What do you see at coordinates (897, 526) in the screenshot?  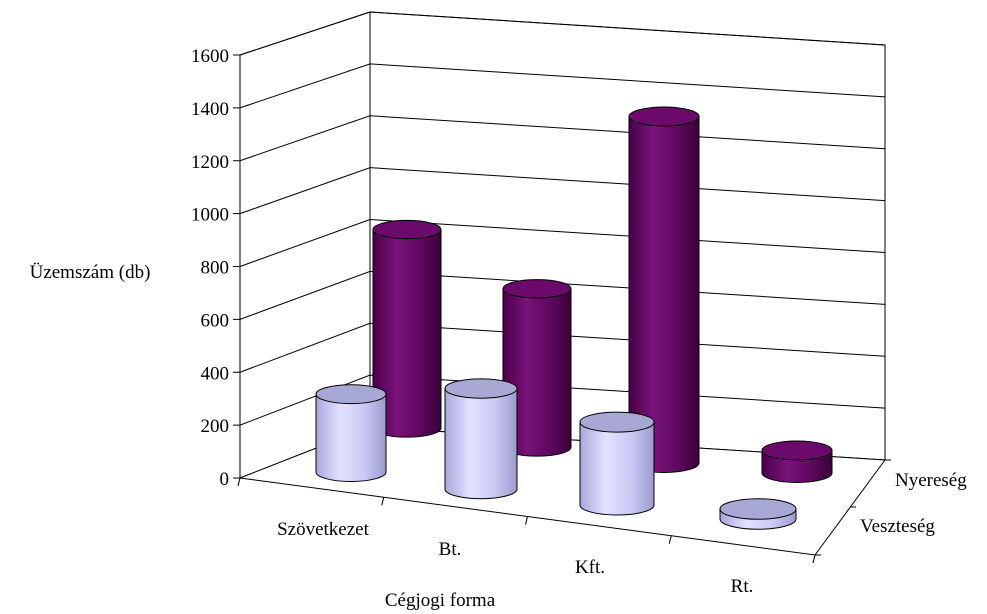 I see `series-label: Veszteség` at bounding box center [897, 526].